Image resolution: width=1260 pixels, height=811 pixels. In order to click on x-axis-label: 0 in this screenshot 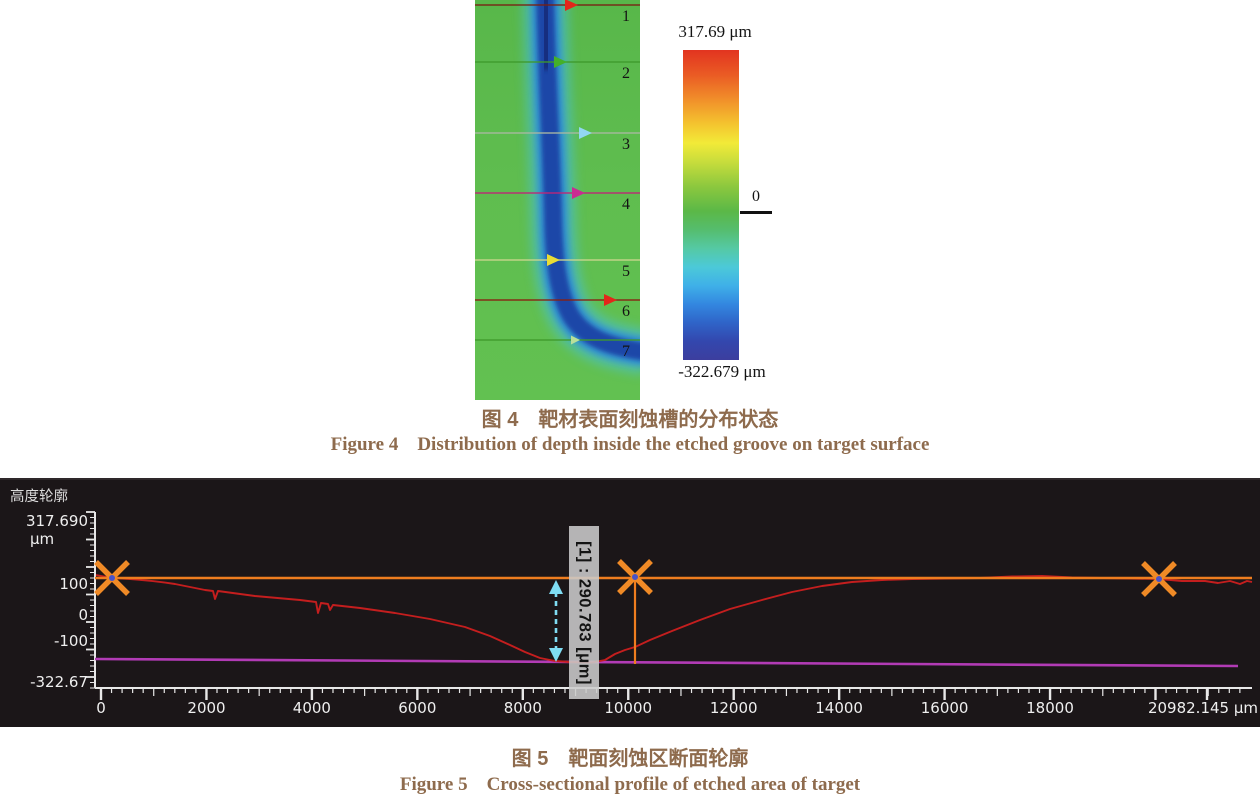, I will do `click(101, 708)`.